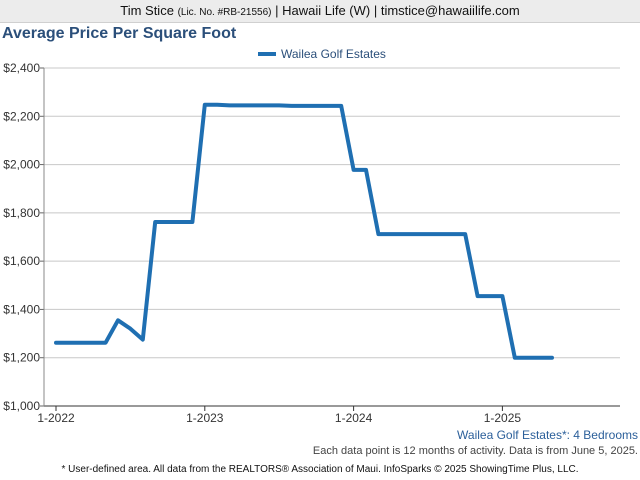 This screenshot has height=480, width=640. I want to click on x-tick-label: 1-2023, so click(205, 418).